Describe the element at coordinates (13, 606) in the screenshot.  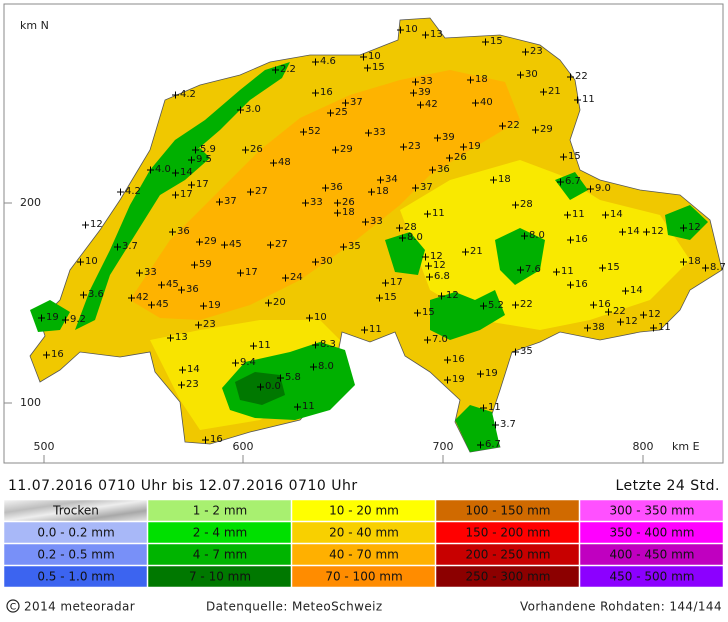
I see `copyright-icon` at that location.